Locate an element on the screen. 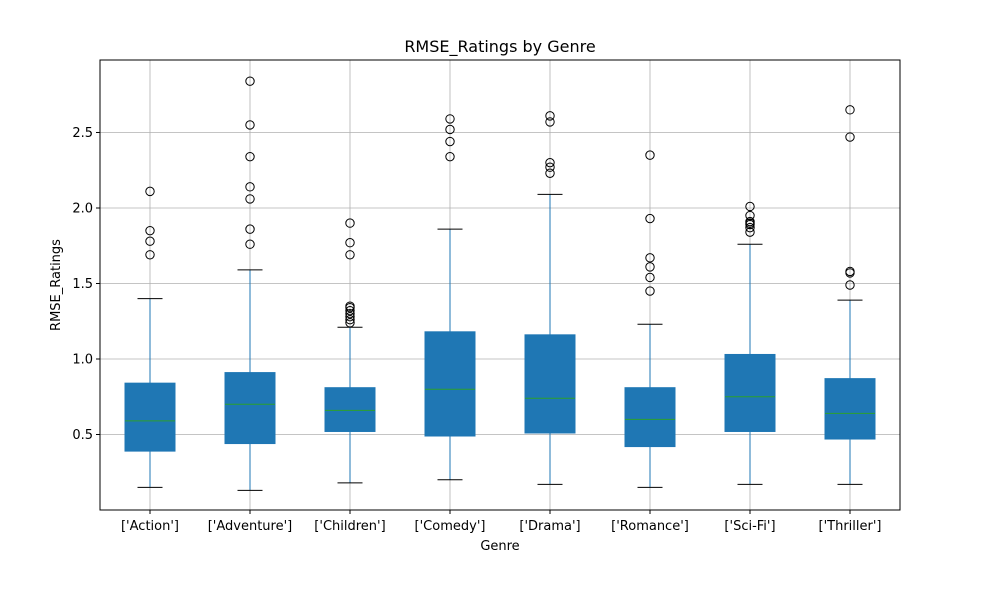 The image size is (1000, 600). x-tick-label: ['Adventure'] is located at coordinates (250, 526).